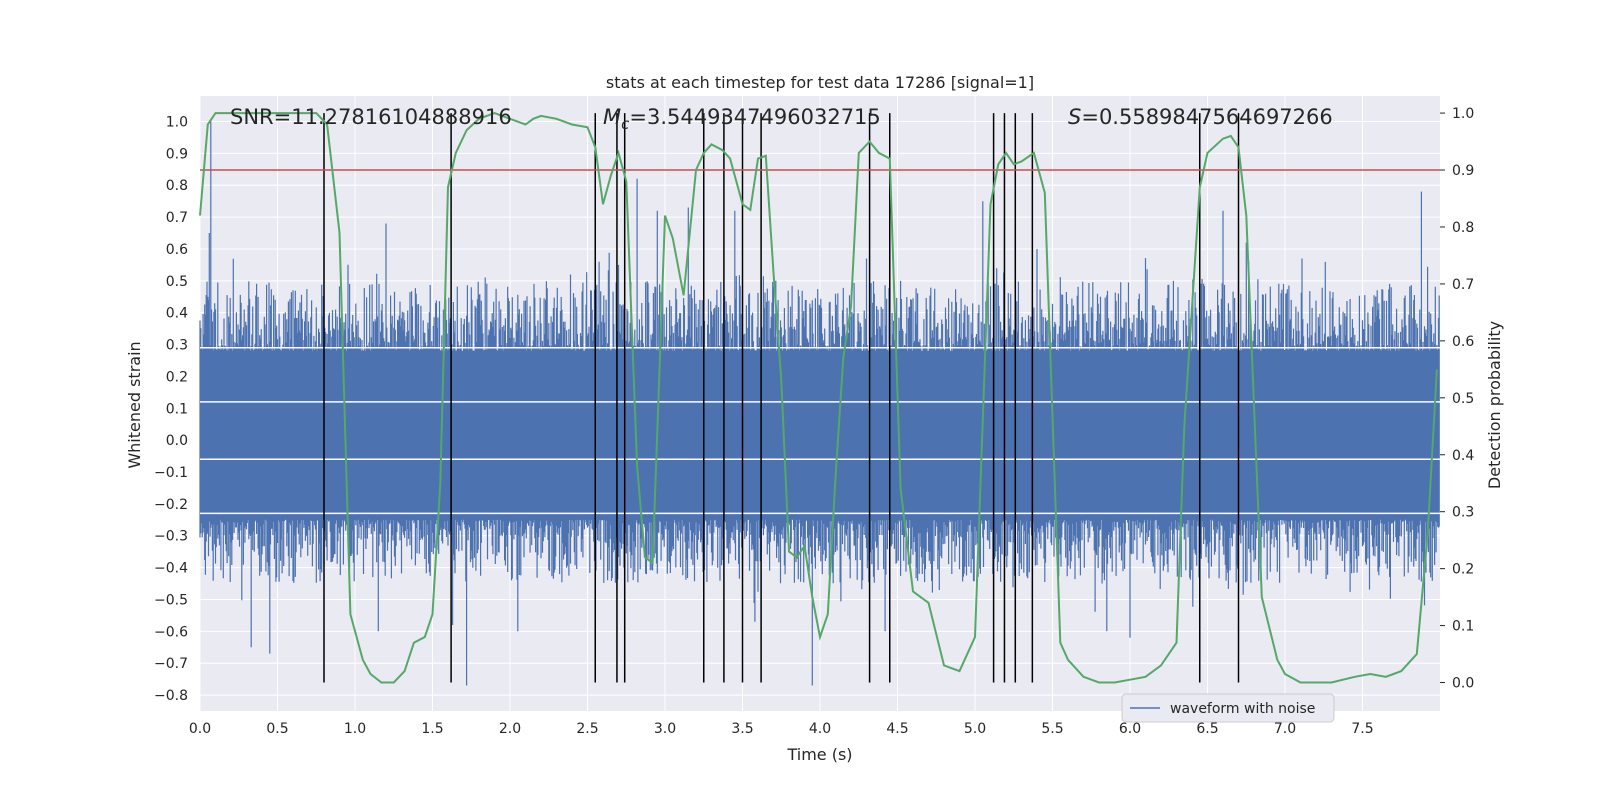 The width and height of the screenshot is (1600, 800). Describe the element at coordinates (1463, 171) in the screenshot. I see `y2-tick-label: 0.9` at that location.